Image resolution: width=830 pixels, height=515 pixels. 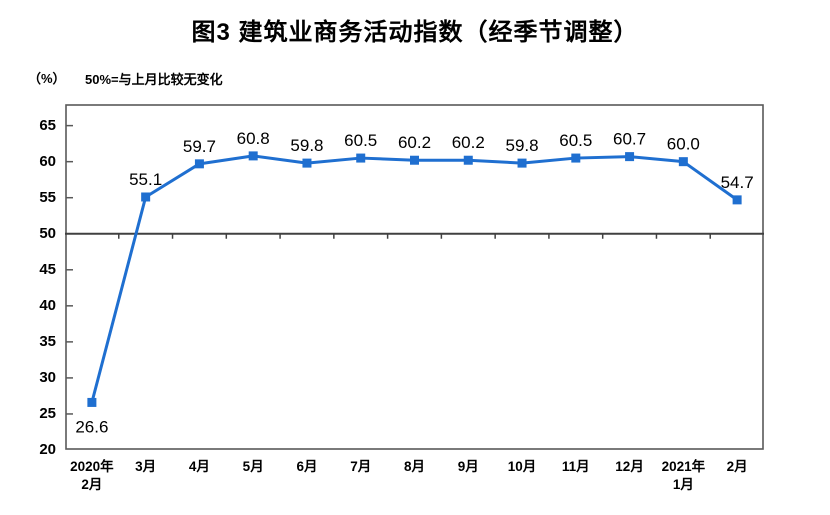 I want to click on data-point-label: 60.8, so click(x=253, y=138).